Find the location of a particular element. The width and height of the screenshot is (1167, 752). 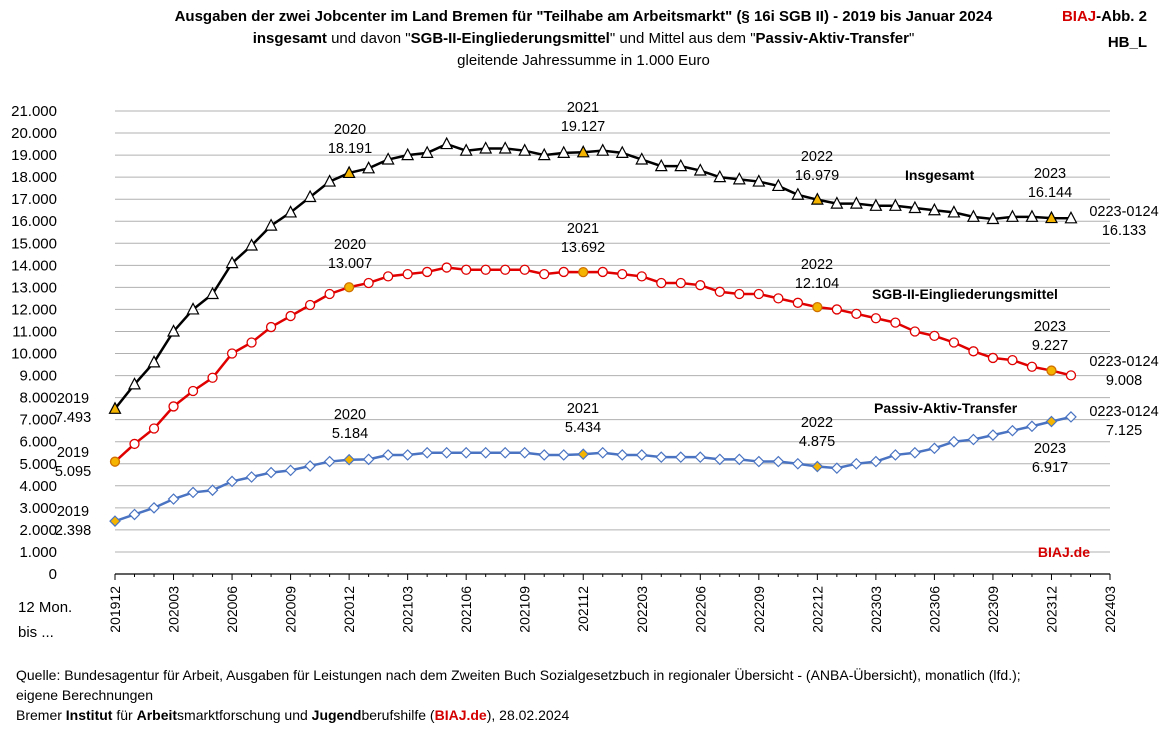

value-annotation: 2.398 is located at coordinates (73, 531).